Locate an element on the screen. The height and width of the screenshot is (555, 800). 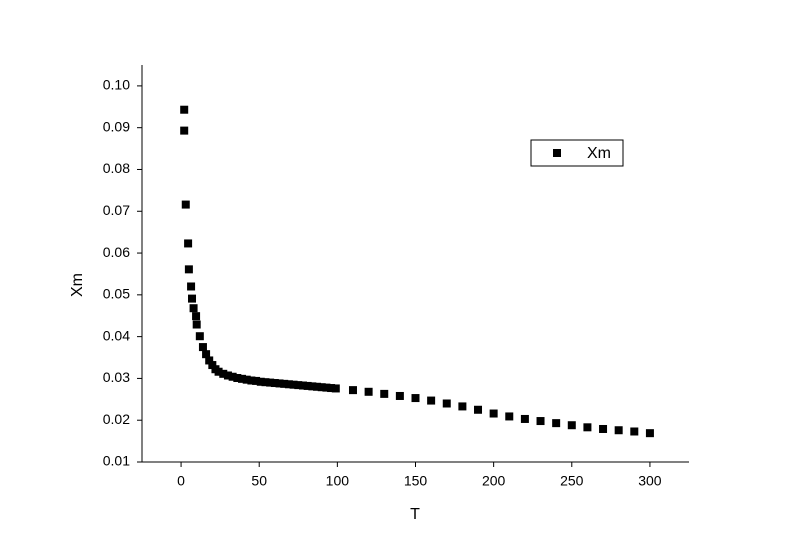
y-tick-label: 0.01 is located at coordinates (116, 461).